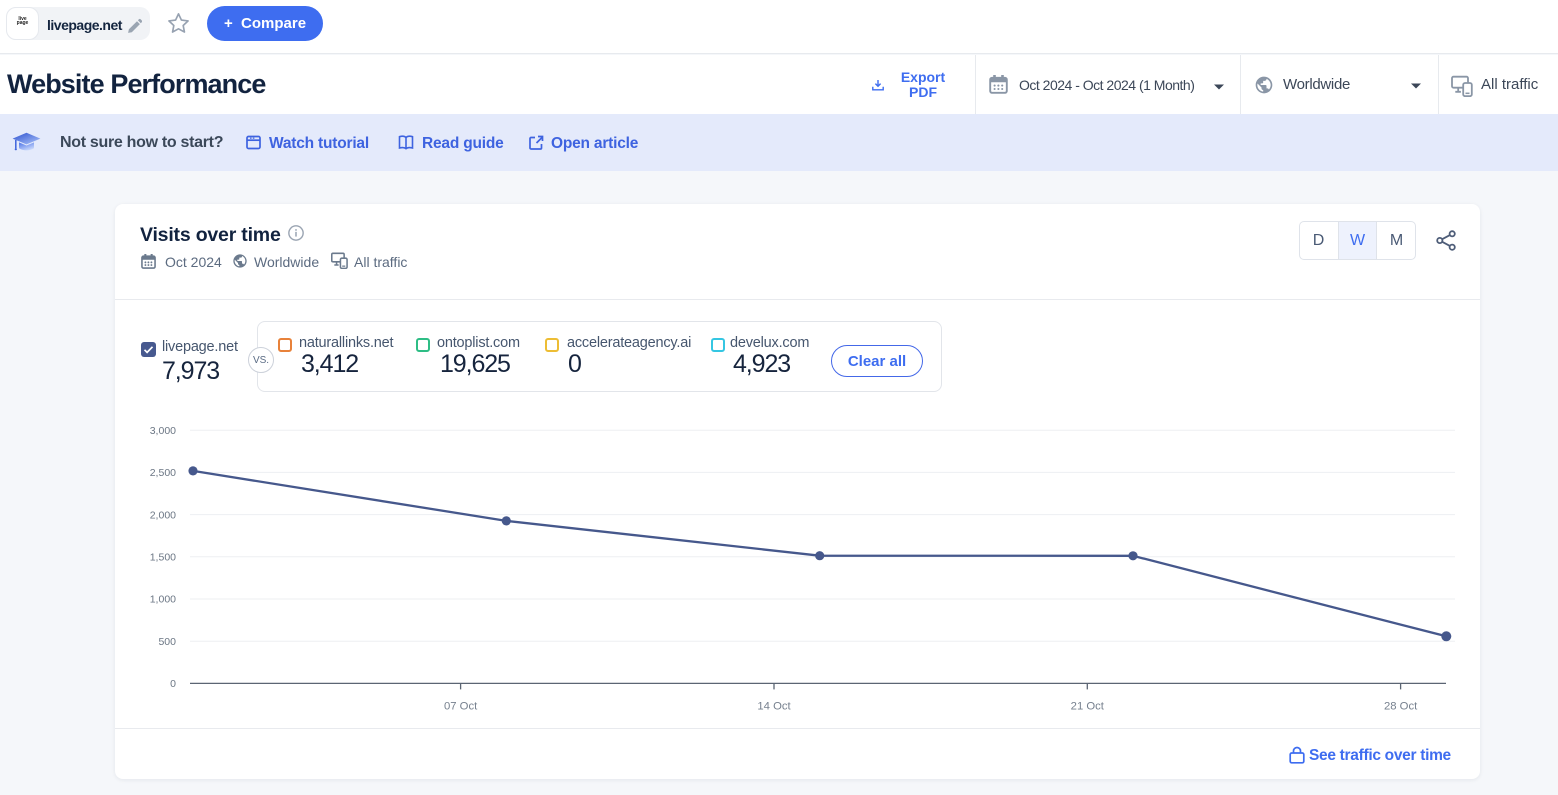  I want to click on svg-text: 07 Oct, so click(461, 707).